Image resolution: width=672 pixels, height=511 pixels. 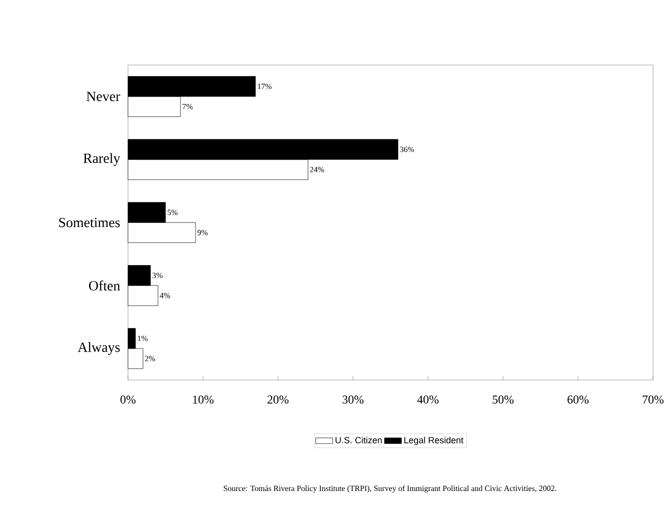 I want to click on y-tick-label: Always, so click(x=99, y=348).